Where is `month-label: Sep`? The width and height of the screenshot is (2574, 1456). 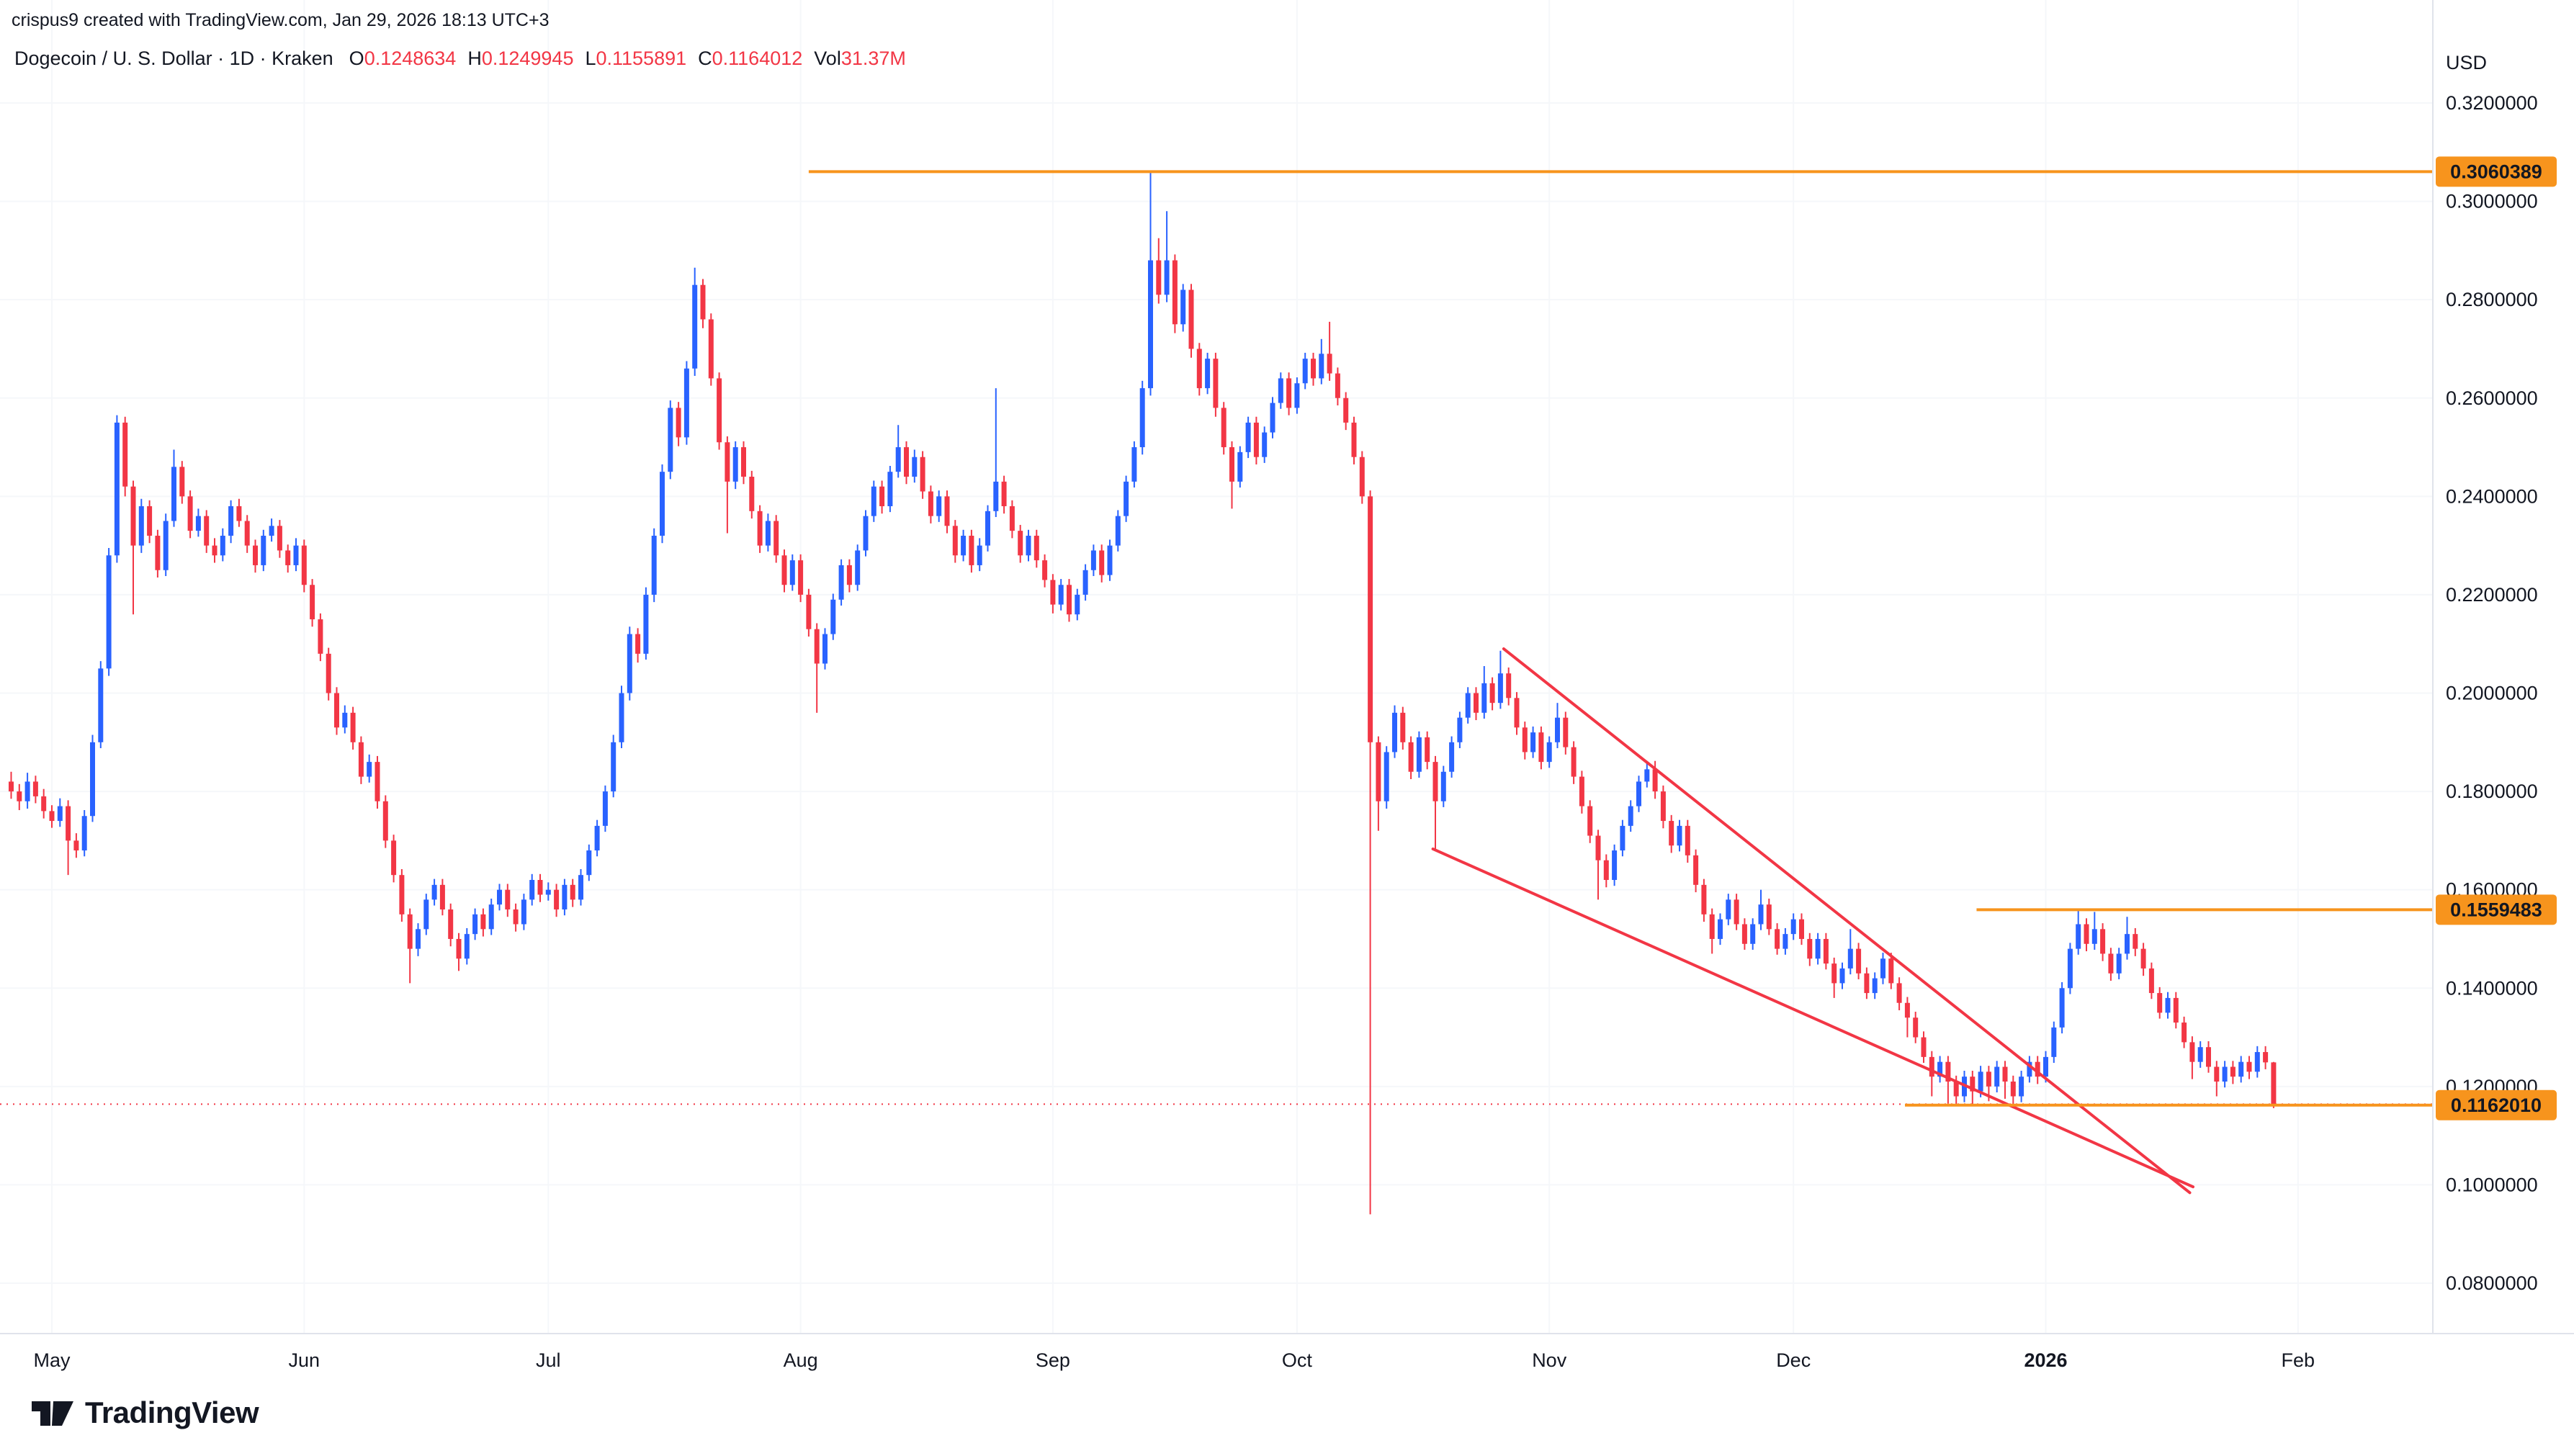 month-label: Sep is located at coordinates (1053, 1360).